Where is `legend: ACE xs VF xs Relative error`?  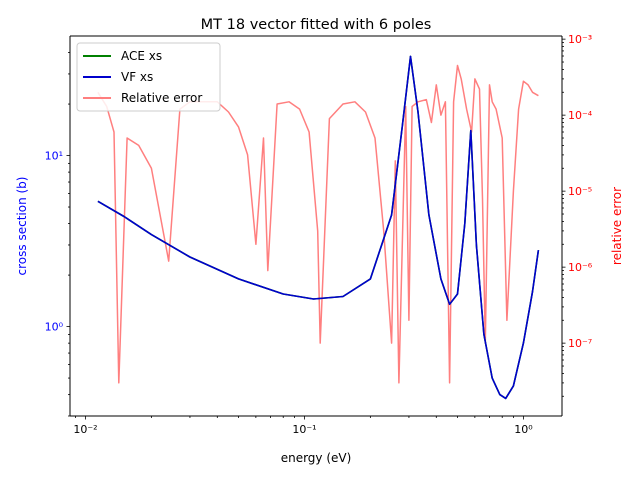
legend: ACE xs VF xs Relative error is located at coordinates (148, 77).